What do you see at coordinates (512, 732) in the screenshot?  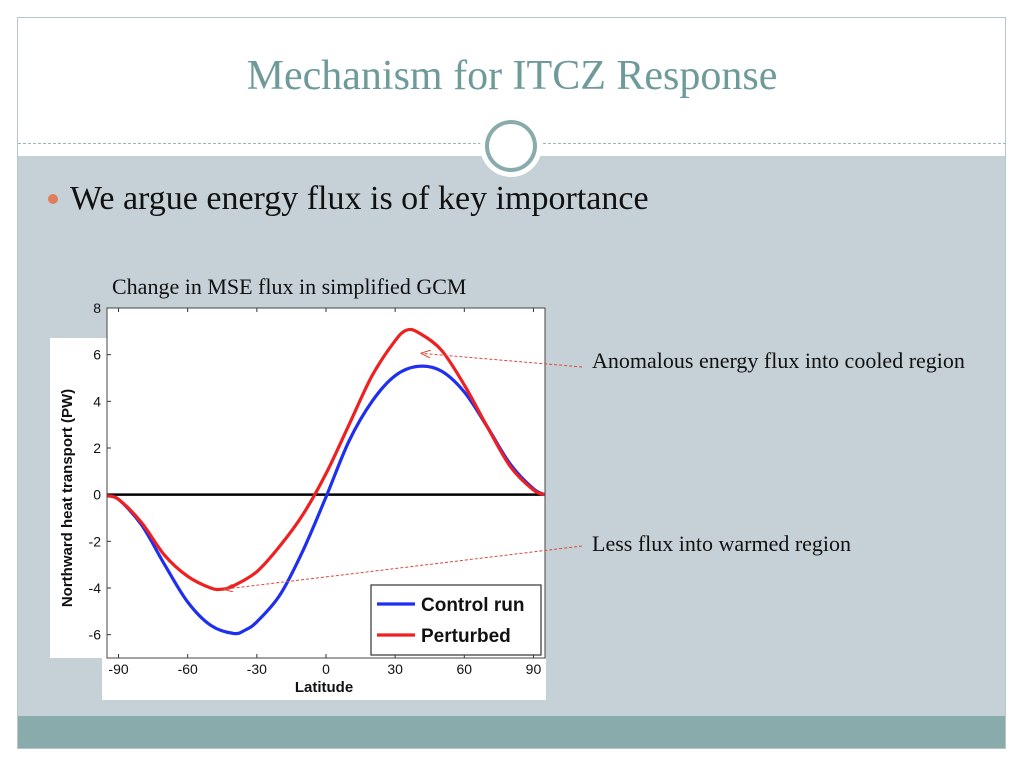 I see `footer-bar` at bounding box center [512, 732].